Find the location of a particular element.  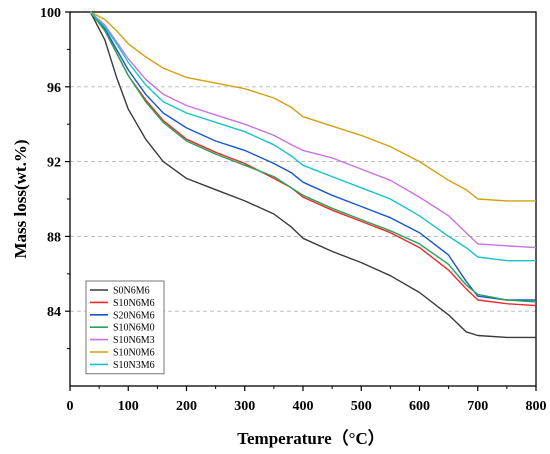

y-tick-label: 96 is located at coordinates (54, 88).